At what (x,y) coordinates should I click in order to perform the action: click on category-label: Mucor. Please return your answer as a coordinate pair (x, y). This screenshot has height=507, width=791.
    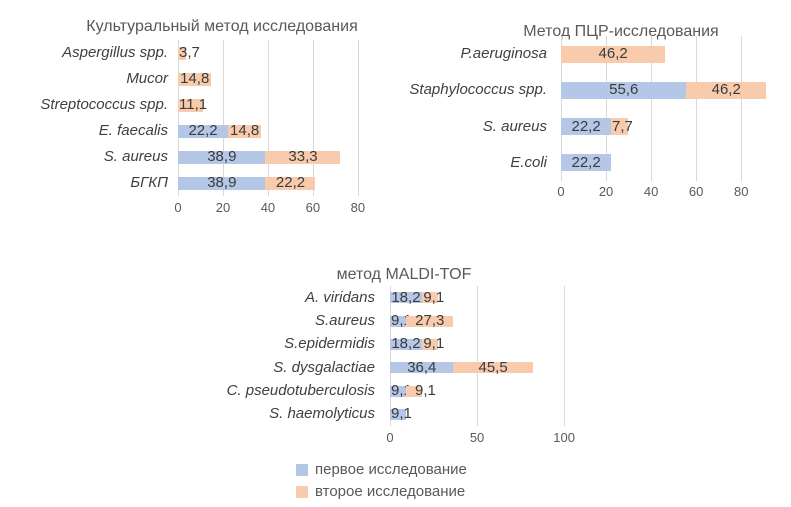
    Looking at the image, I should click on (147, 78).